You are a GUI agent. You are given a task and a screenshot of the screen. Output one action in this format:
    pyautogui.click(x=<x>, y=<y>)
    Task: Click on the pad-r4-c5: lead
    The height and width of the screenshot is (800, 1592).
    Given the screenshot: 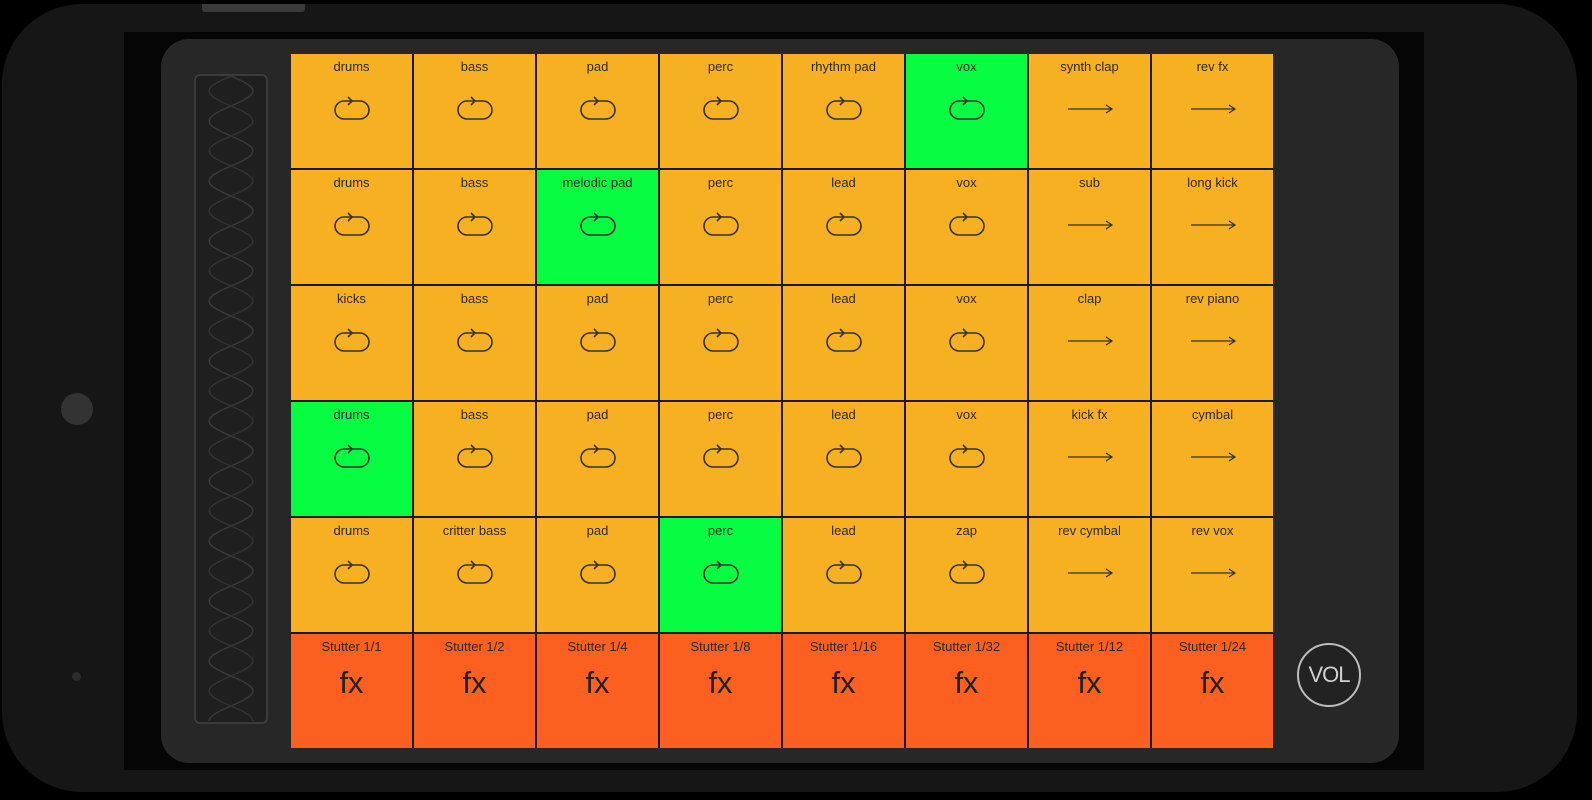 What is the action you would take?
    pyautogui.click(x=843, y=459)
    